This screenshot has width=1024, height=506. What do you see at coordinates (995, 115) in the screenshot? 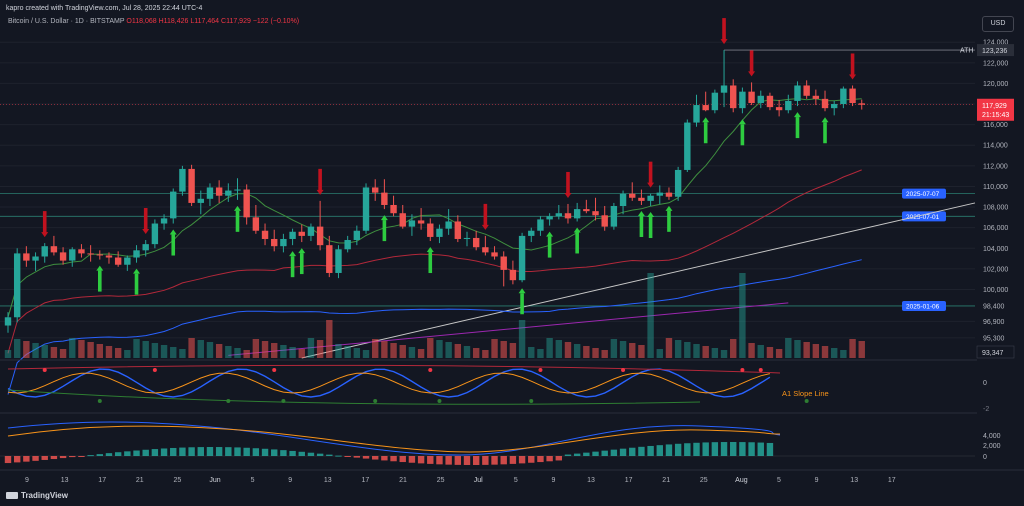
I see `countdown-label: 21:15:43` at bounding box center [995, 115].